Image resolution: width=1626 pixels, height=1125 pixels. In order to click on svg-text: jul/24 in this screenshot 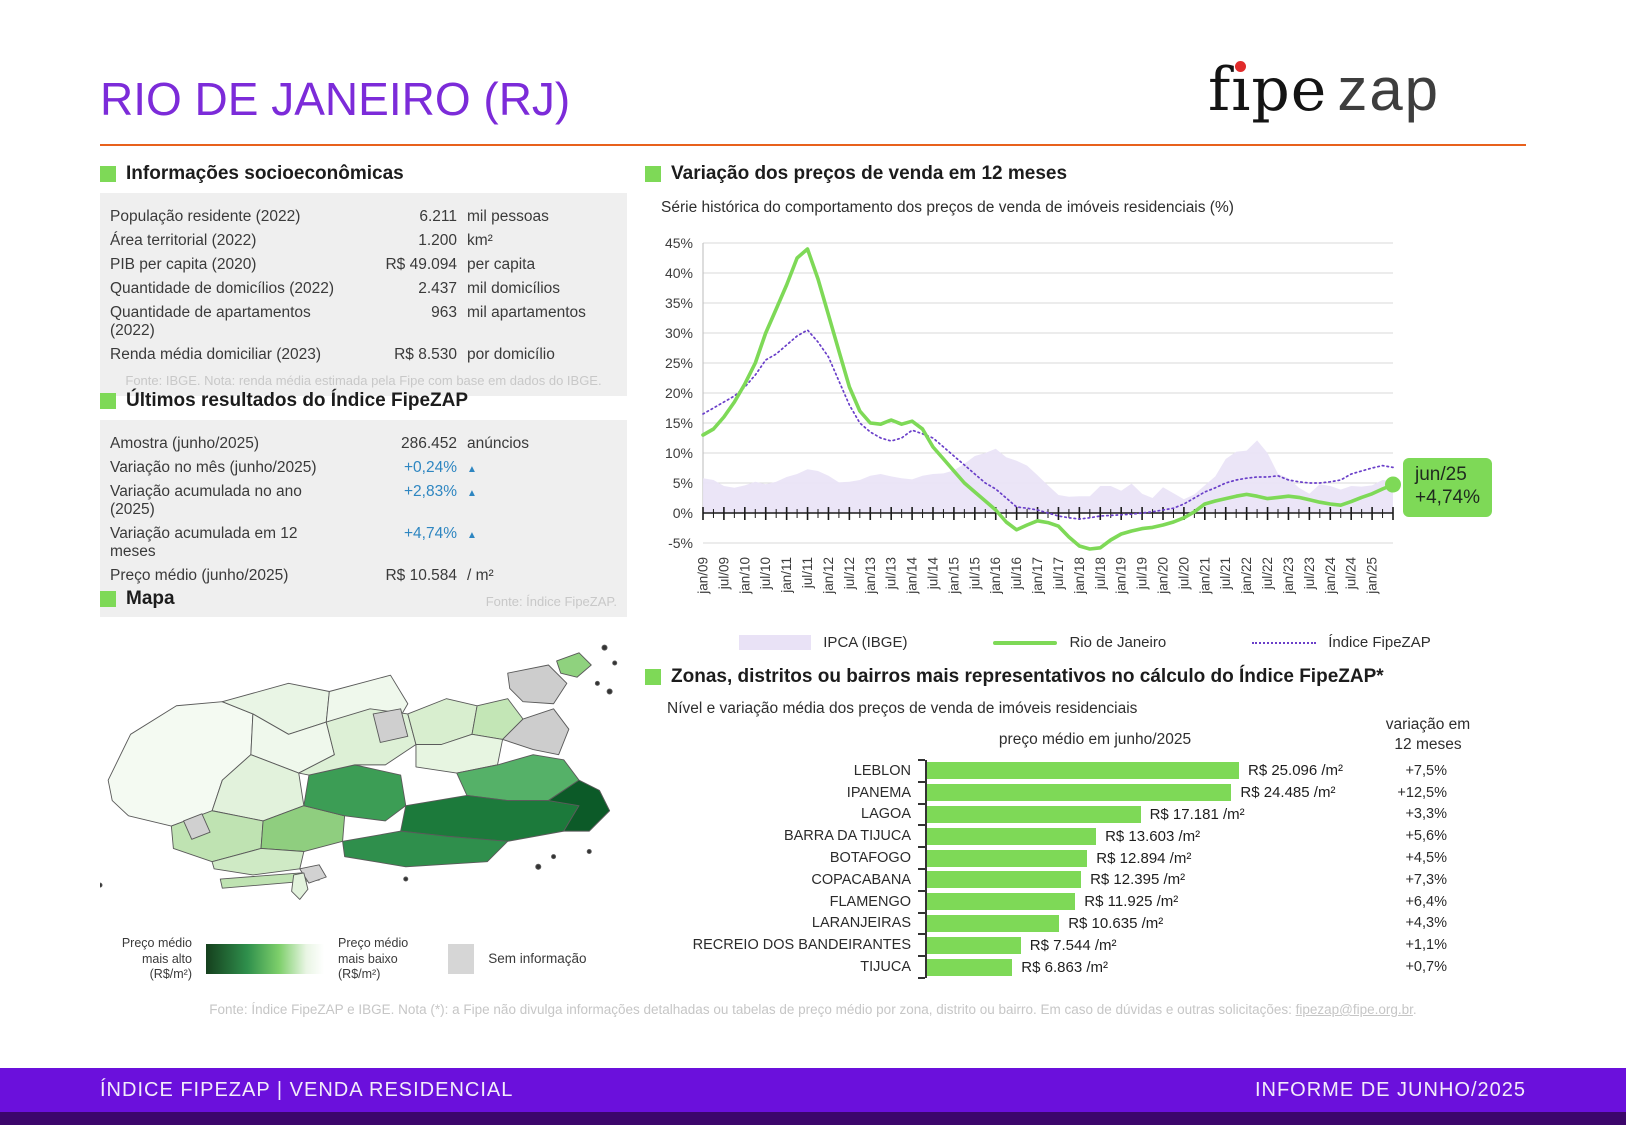, I will do `click(1351, 574)`.